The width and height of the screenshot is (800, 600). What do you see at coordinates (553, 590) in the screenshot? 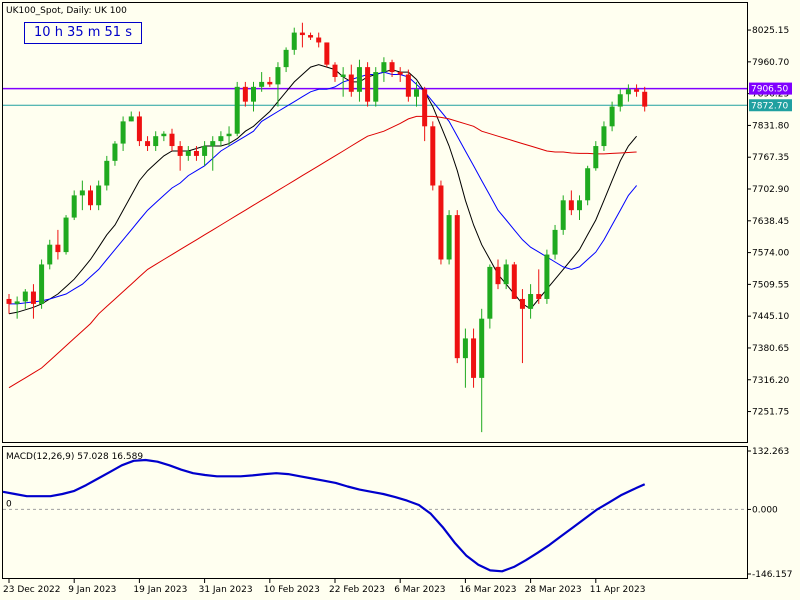
I see `time-tick-label: 28 Mar 2023` at bounding box center [553, 590].